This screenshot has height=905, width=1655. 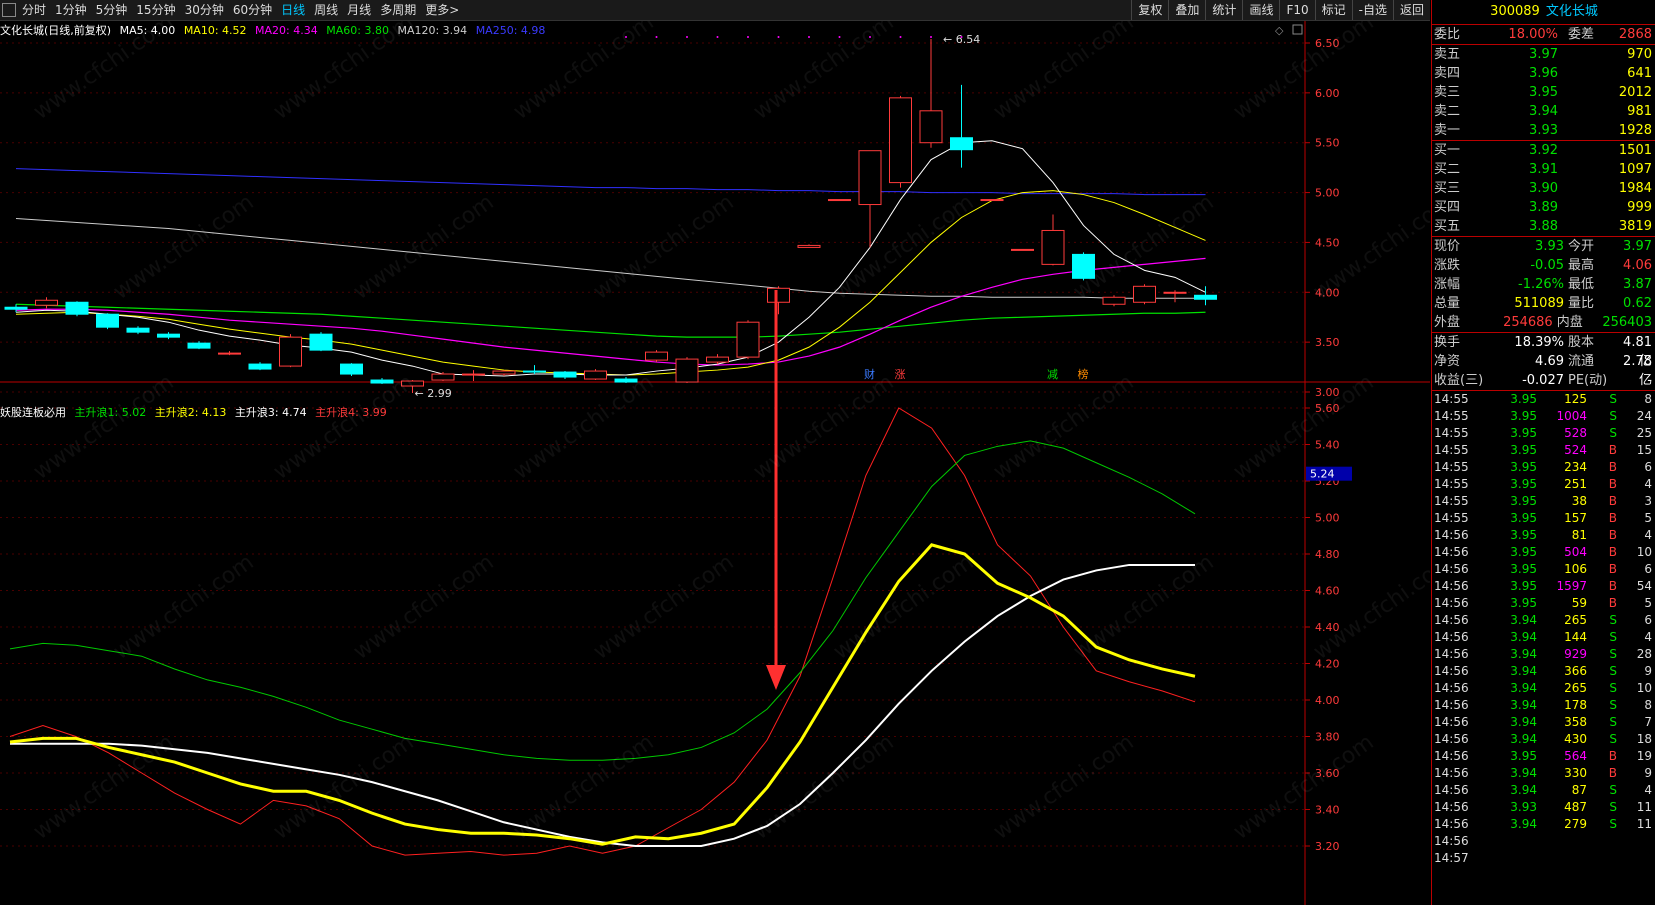 I want to click on ask-row: 卖四 3.96 641, so click(x=1543, y=73).